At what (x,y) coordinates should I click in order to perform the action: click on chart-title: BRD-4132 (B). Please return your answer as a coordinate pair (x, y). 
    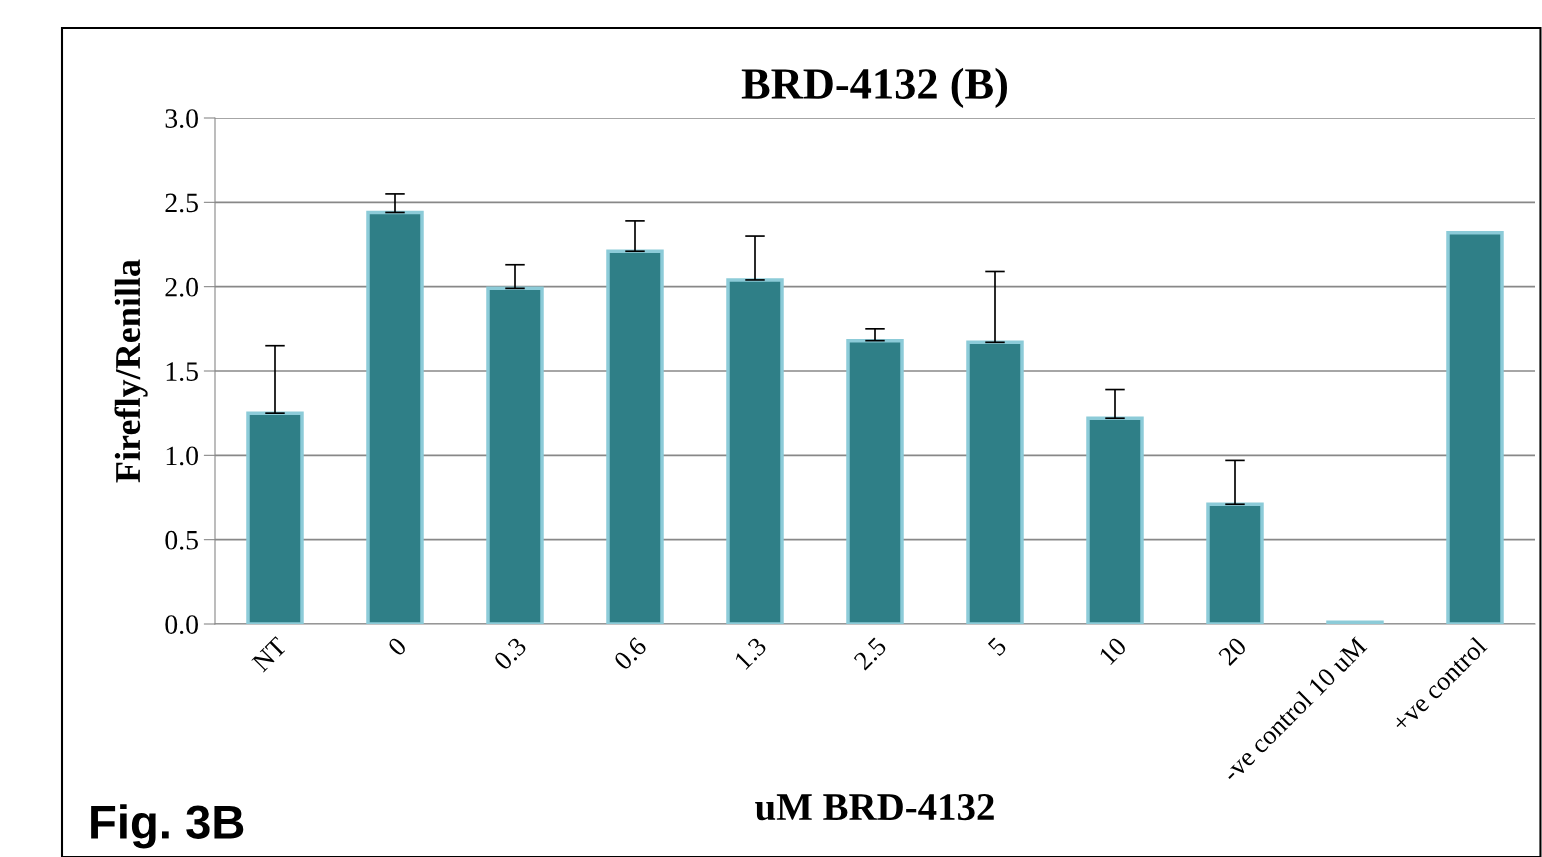
    Looking at the image, I should click on (874, 88).